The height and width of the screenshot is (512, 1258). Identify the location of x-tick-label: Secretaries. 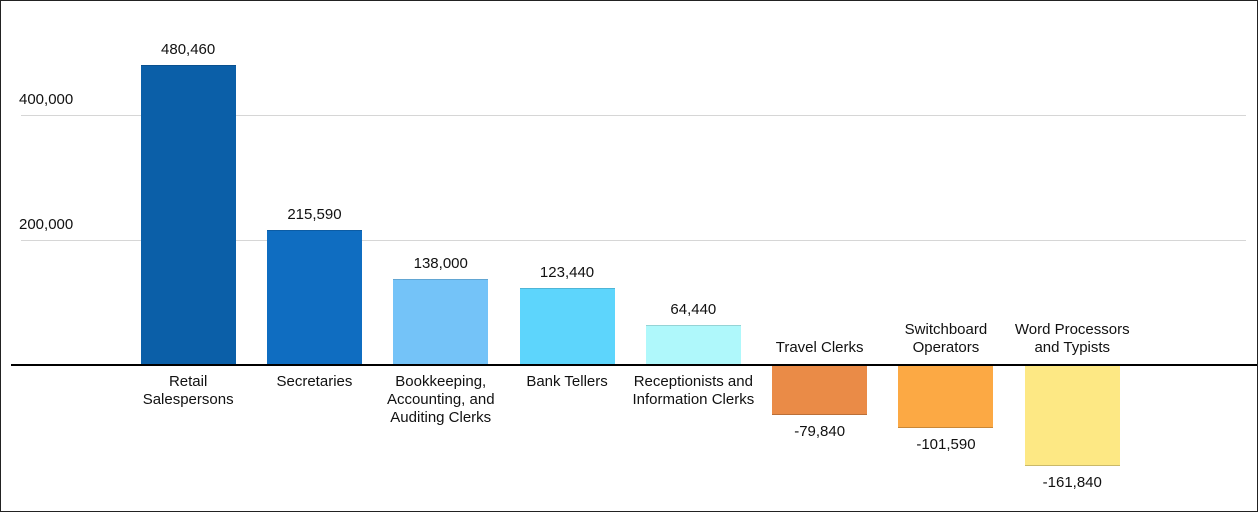
(314, 381).